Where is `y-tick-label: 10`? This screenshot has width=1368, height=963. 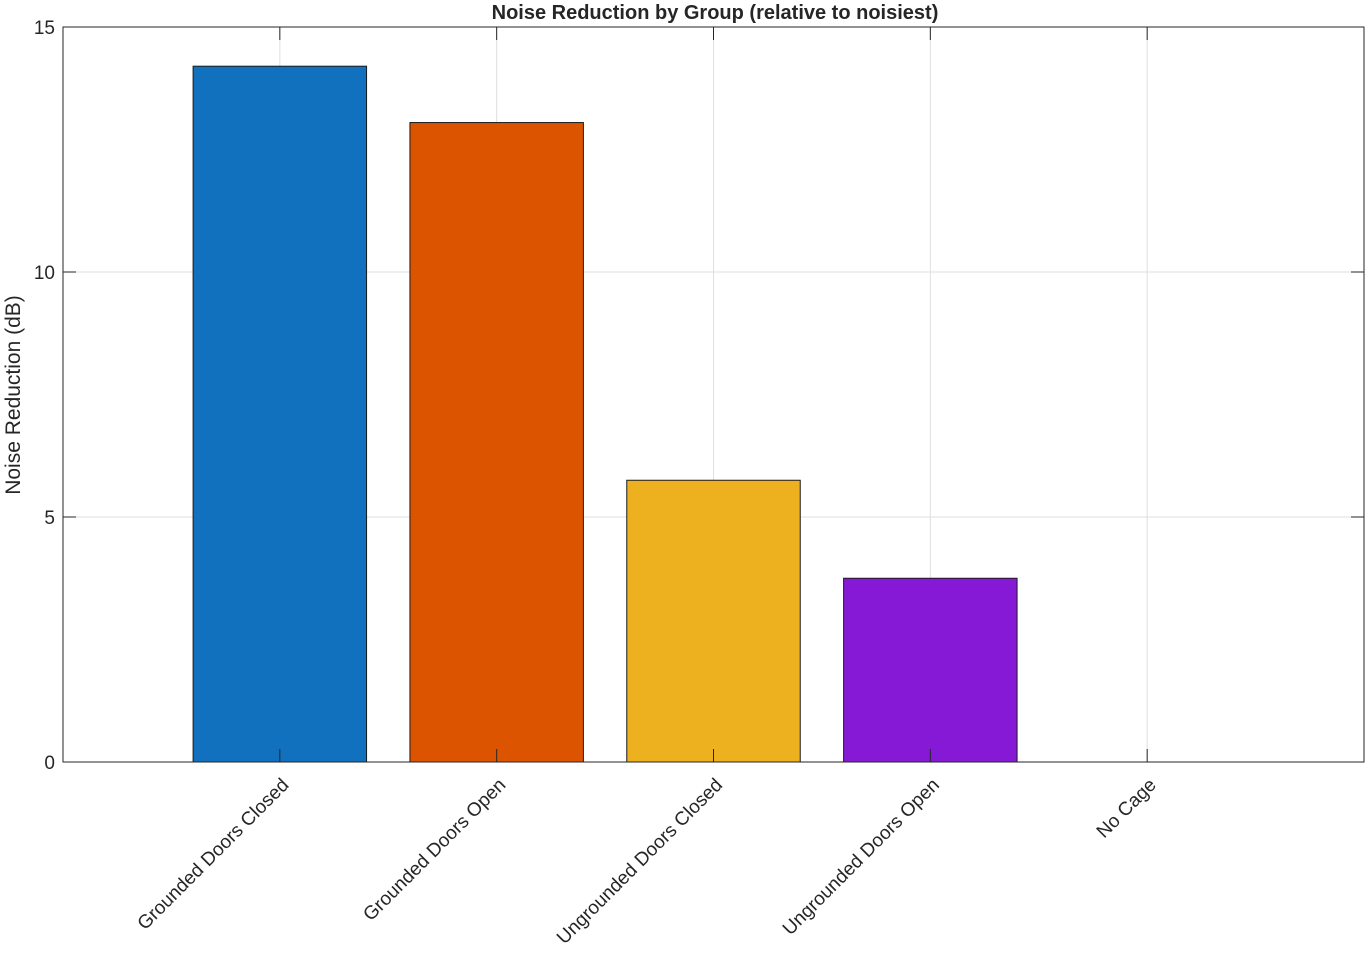
y-tick-label: 10 is located at coordinates (44, 273).